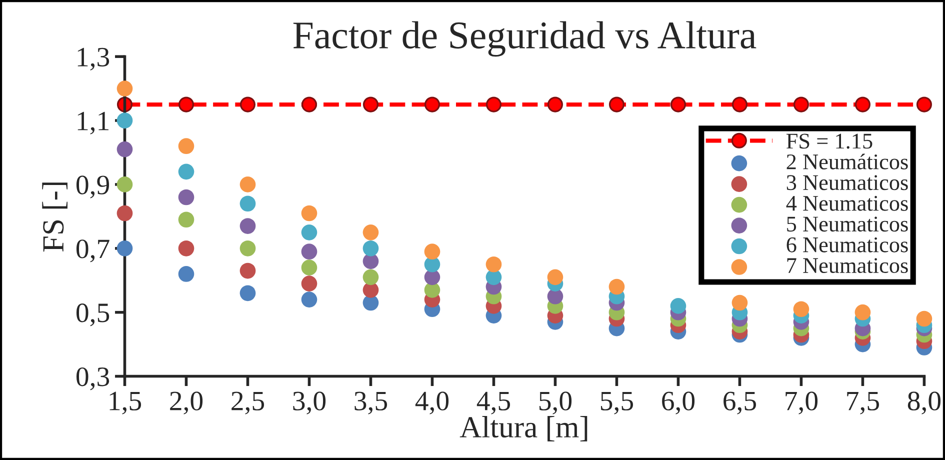  What do you see at coordinates (186, 403) in the screenshot?
I see `x-tick-label: 2,0` at bounding box center [186, 403].